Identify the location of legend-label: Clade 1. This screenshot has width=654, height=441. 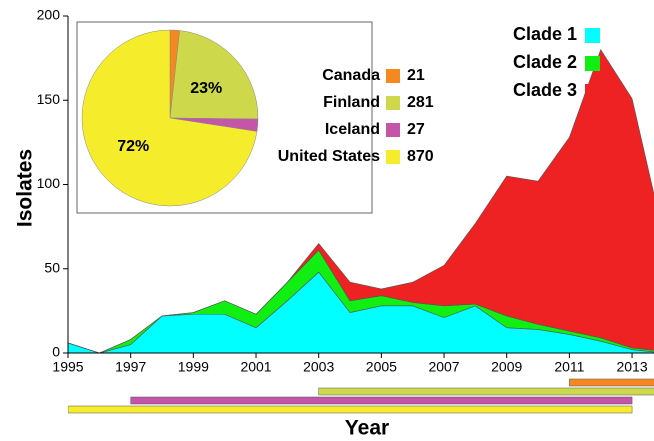
(545, 34).